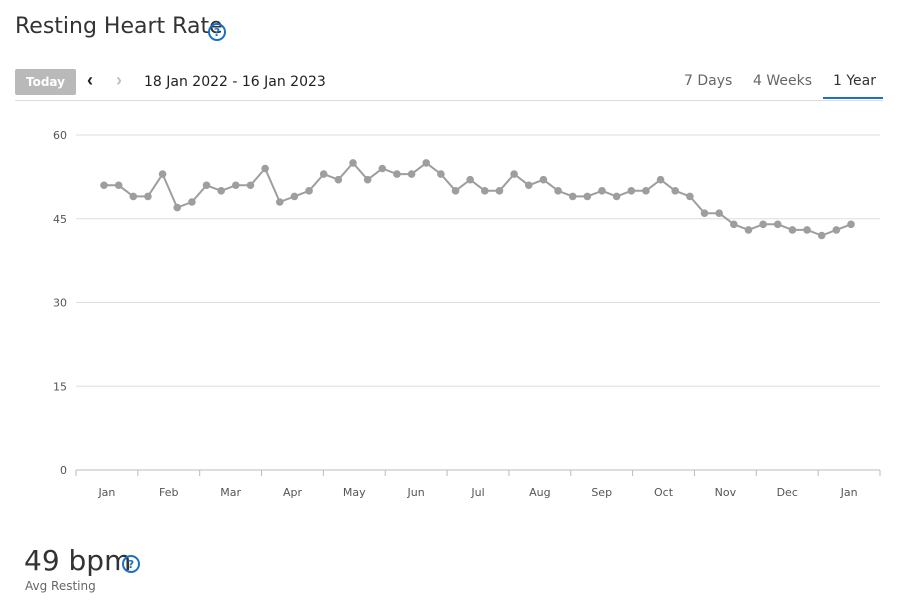 This screenshot has width=908, height=603. What do you see at coordinates (60, 303) in the screenshot?
I see `y-tick-label: 30` at bounding box center [60, 303].